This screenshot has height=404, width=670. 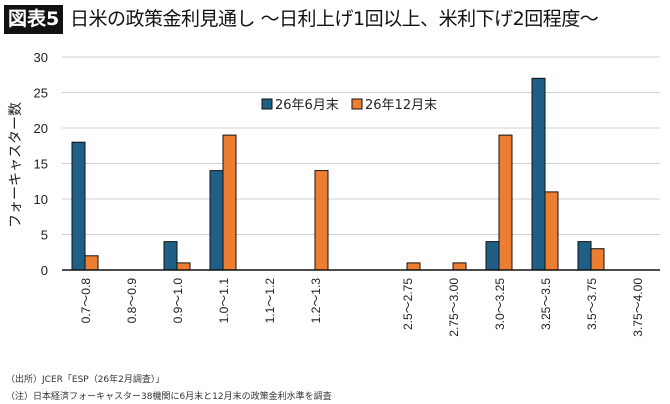 What do you see at coordinates (41, 164) in the screenshot?
I see `y-tick-label: 15` at bounding box center [41, 164].